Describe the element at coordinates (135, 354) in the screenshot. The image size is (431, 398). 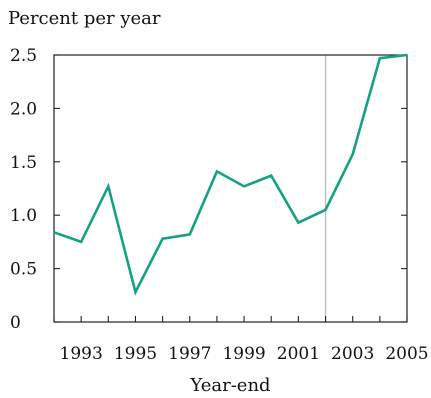
I see `x-tick-label: 1995` at that location.